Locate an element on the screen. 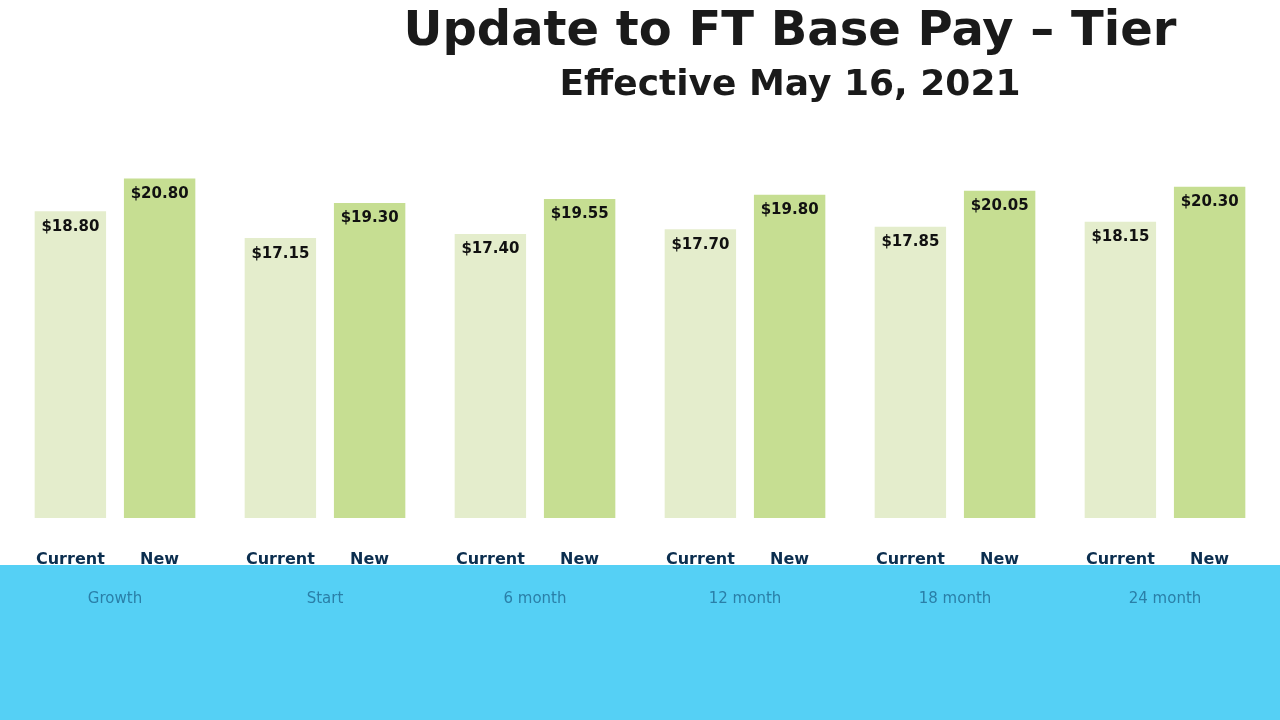 This screenshot has height=720, width=1280. data-label: $17.70 is located at coordinates (700, 243).